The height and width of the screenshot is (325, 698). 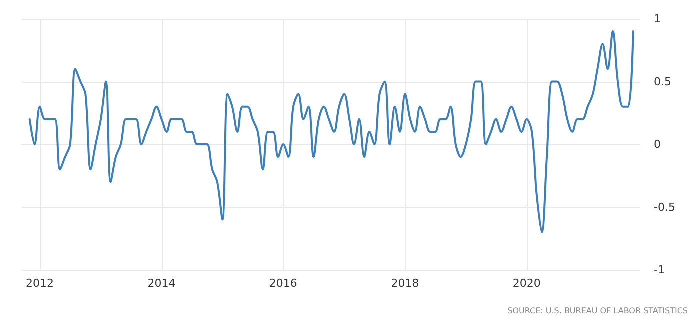 I want to click on x-tick-label: 2014, so click(x=162, y=283).